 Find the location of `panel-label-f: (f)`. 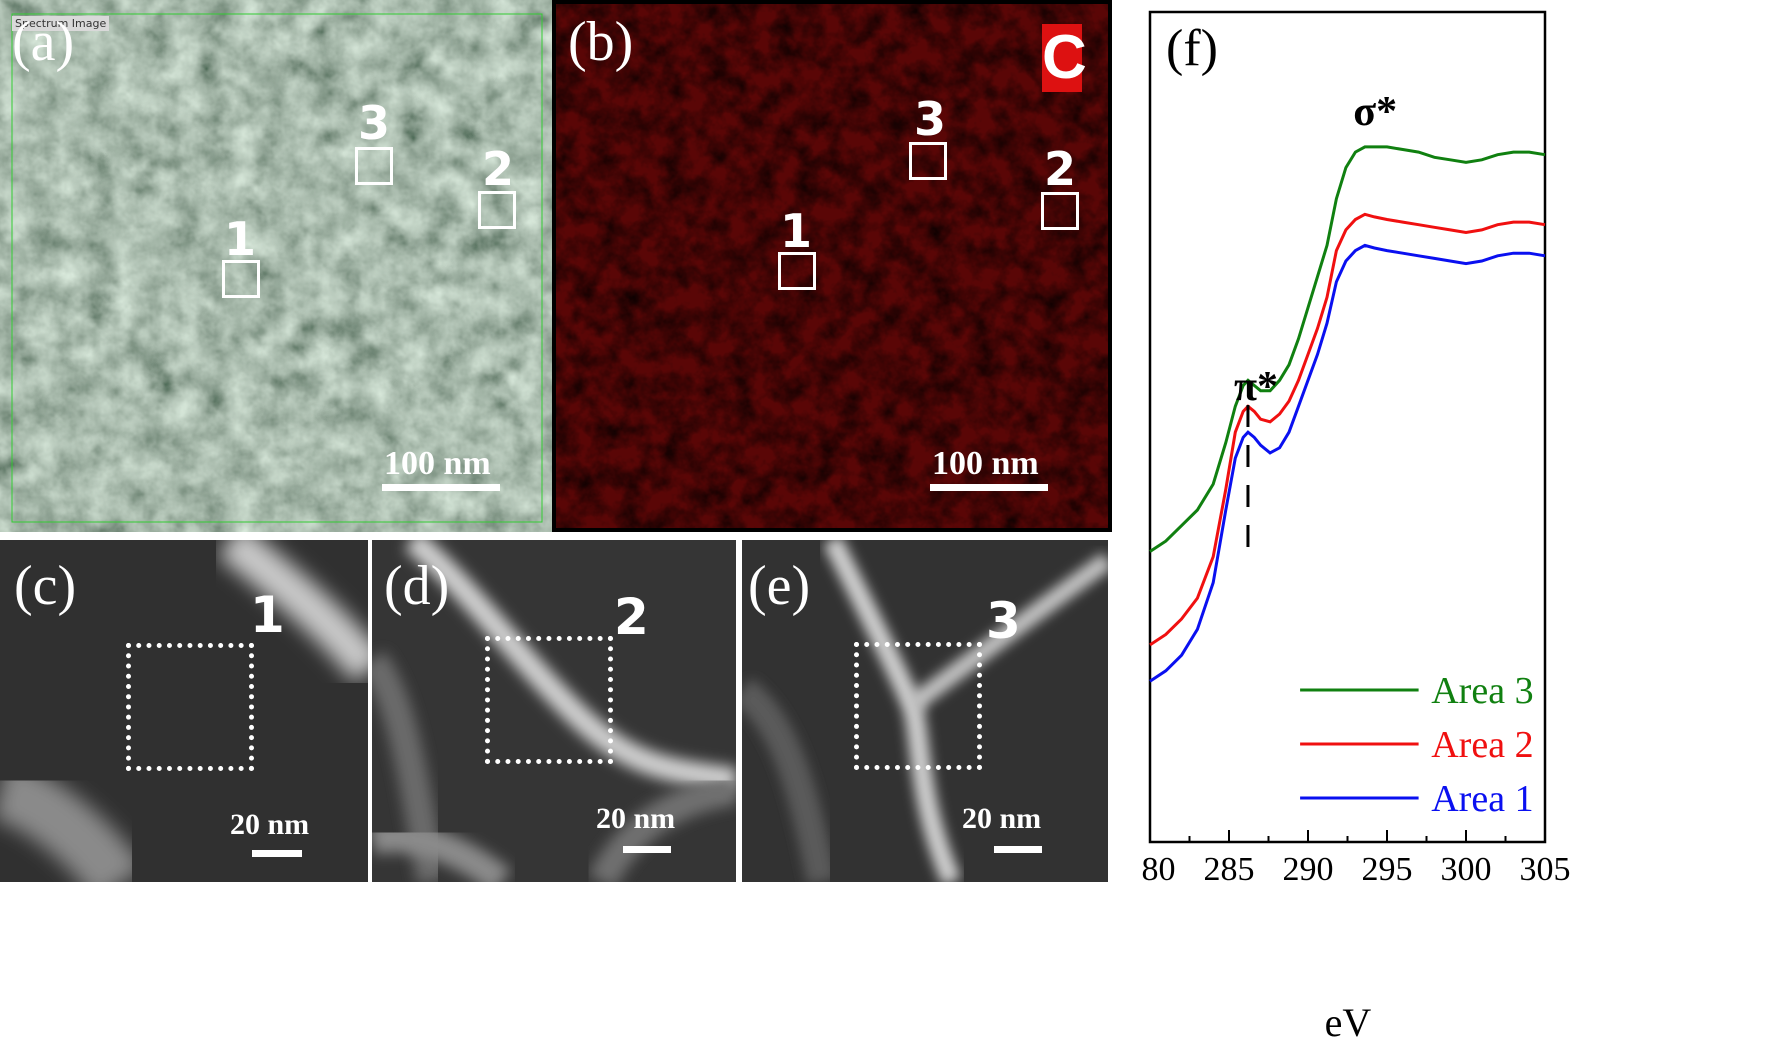

panel-label-f: (f) is located at coordinates (1192, 48).